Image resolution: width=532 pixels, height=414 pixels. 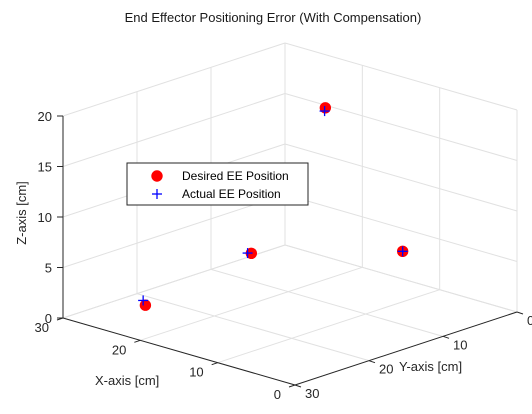 I want to click on legend-marker-desired, so click(x=157, y=176).